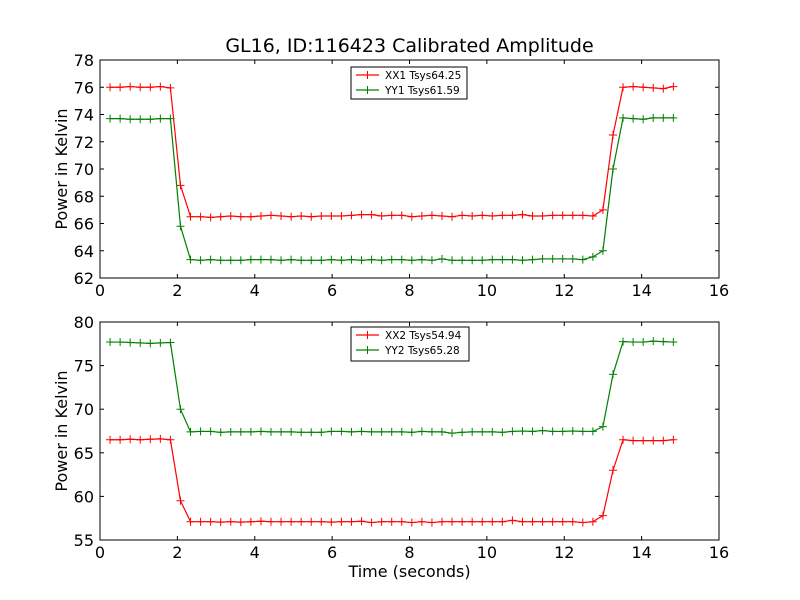 Image resolution: width=800 pixels, height=600 pixels. Describe the element at coordinates (84, 251) in the screenshot. I see `y-tick-label: 64` at that location.